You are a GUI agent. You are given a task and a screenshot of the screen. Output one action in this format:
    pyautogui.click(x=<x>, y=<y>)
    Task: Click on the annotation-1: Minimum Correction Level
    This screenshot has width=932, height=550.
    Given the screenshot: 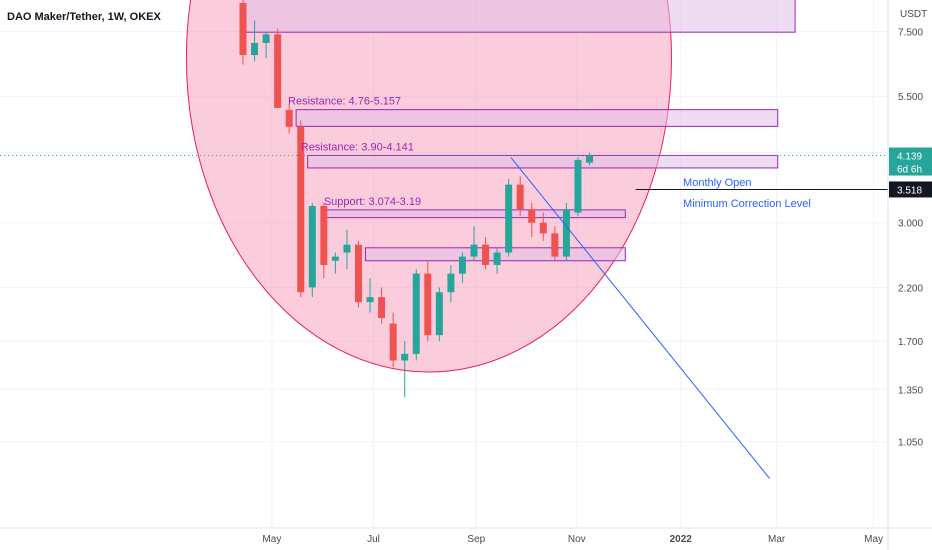 What is the action you would take?
    pyautogui.click(x=747, y=204)
    